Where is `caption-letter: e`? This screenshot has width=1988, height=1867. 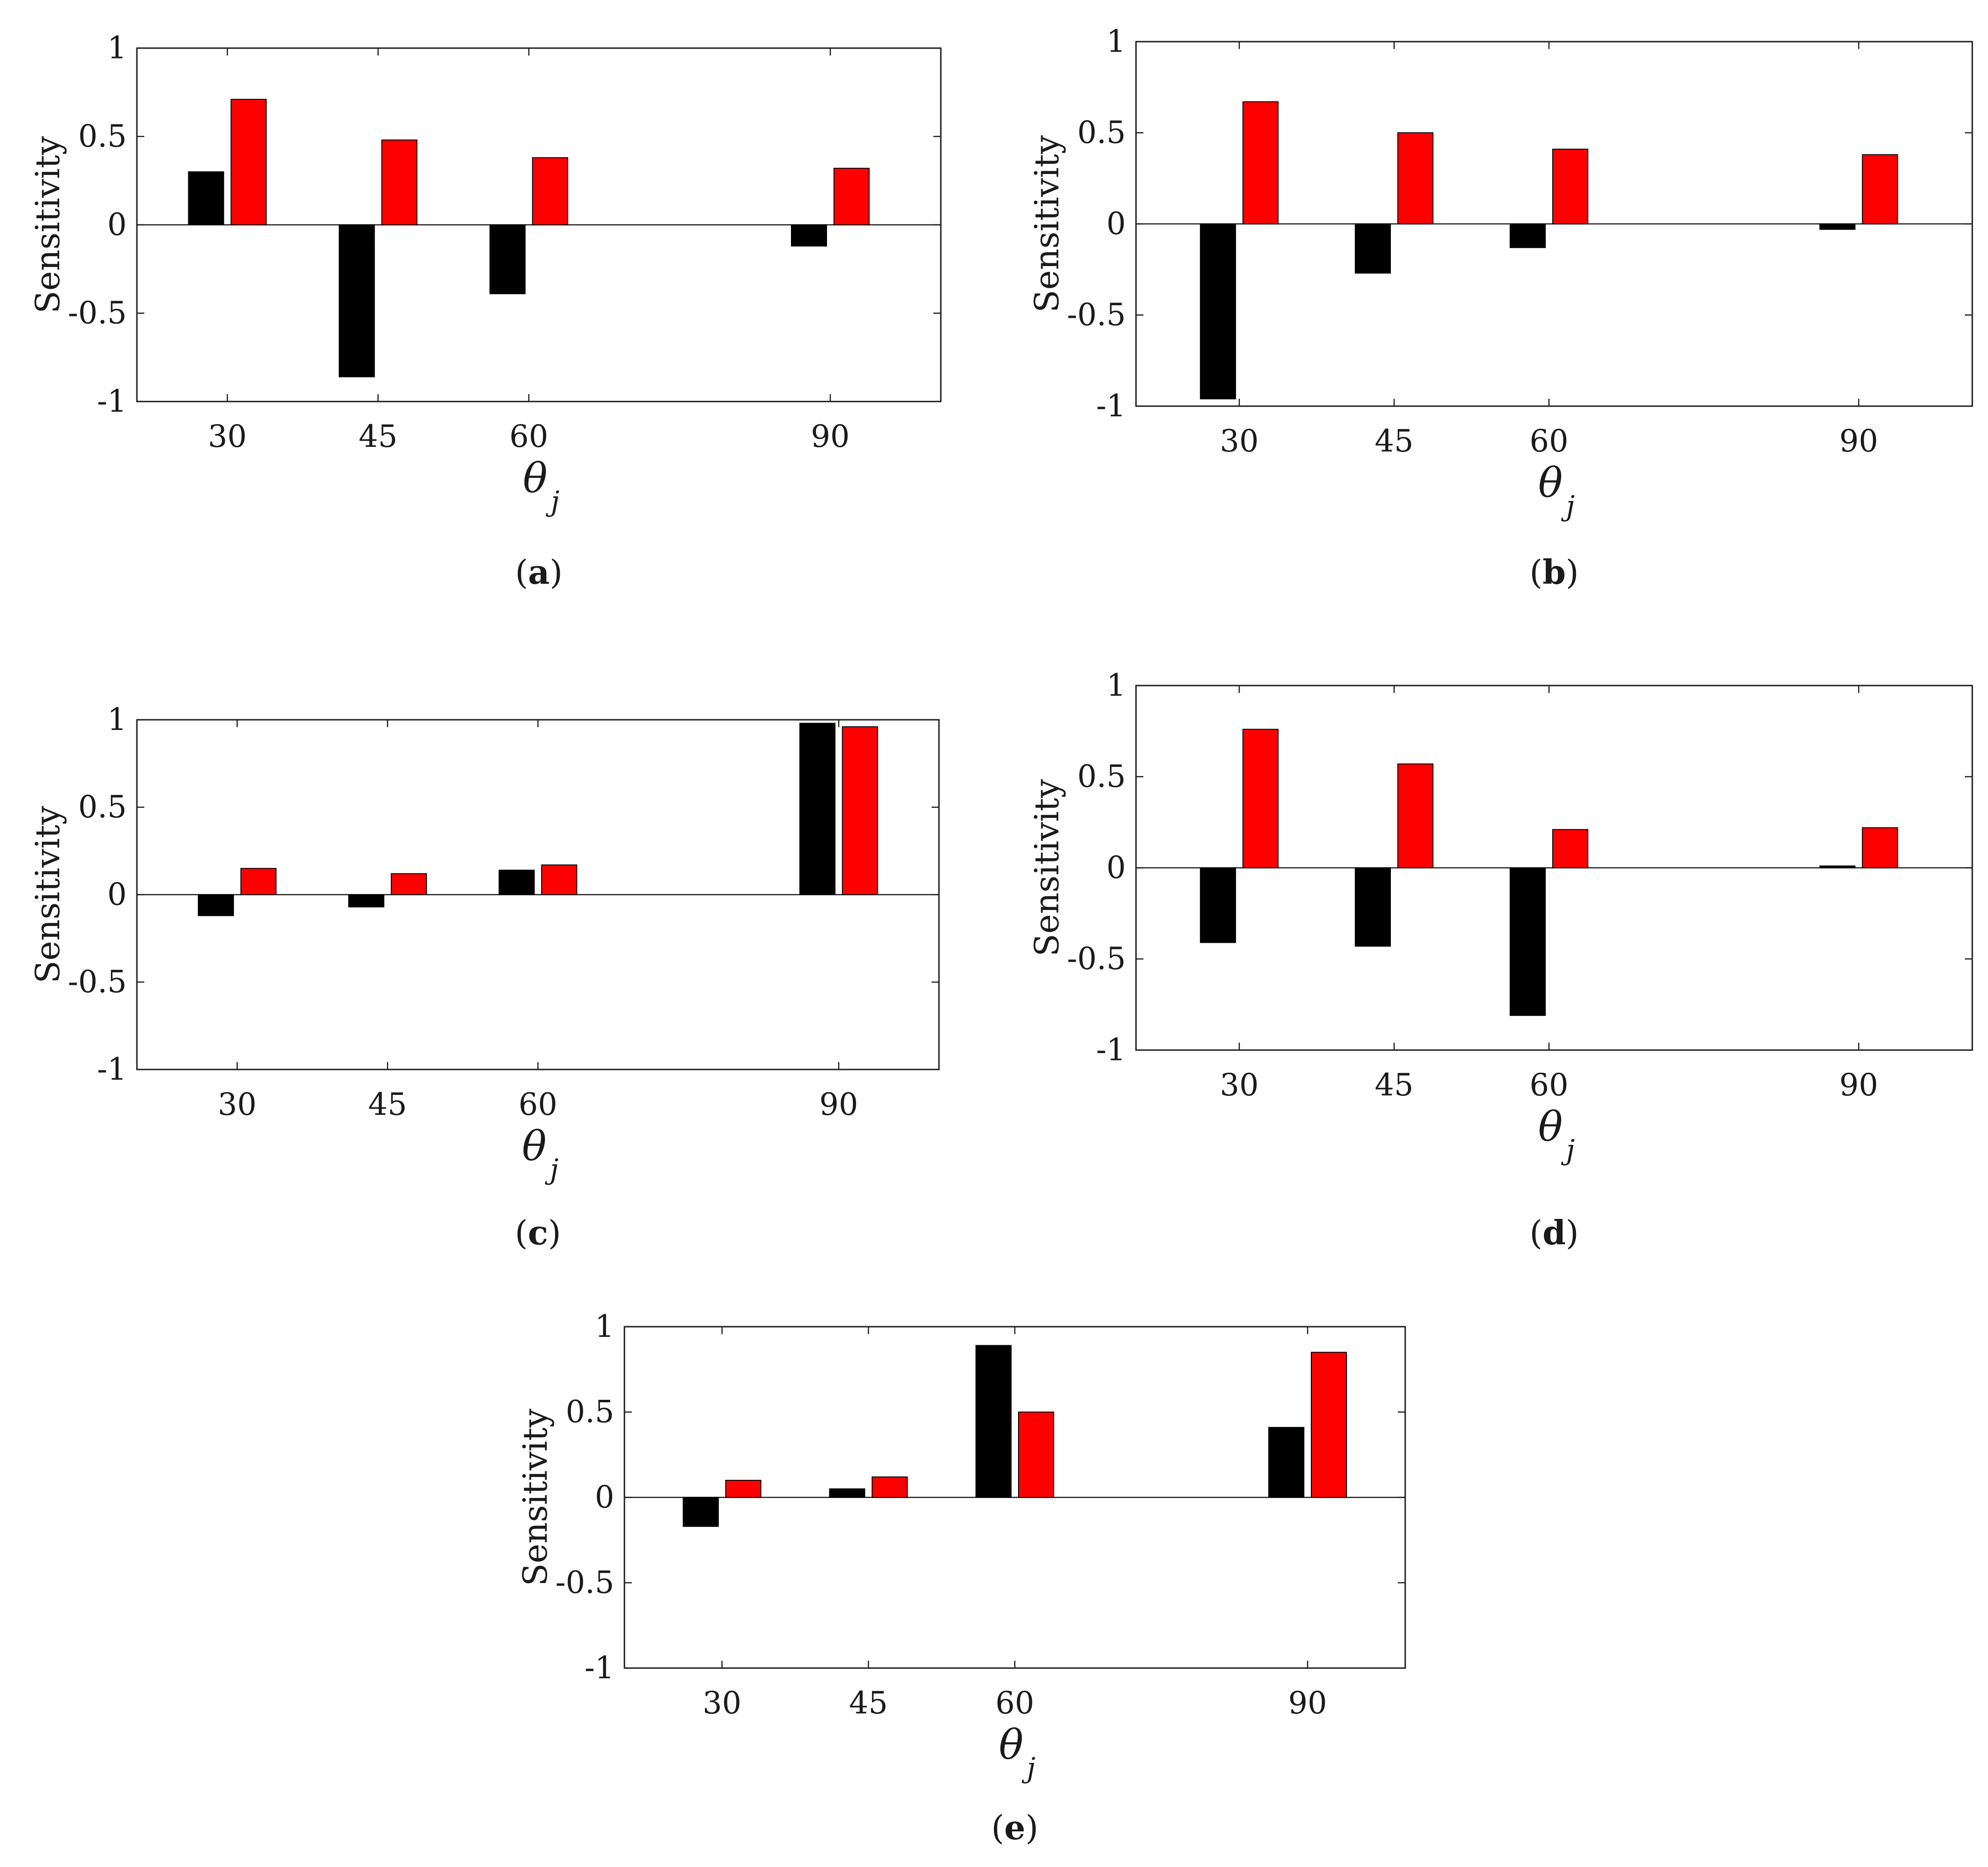 caption-letter: e is located at coordinates (1015, 1827).